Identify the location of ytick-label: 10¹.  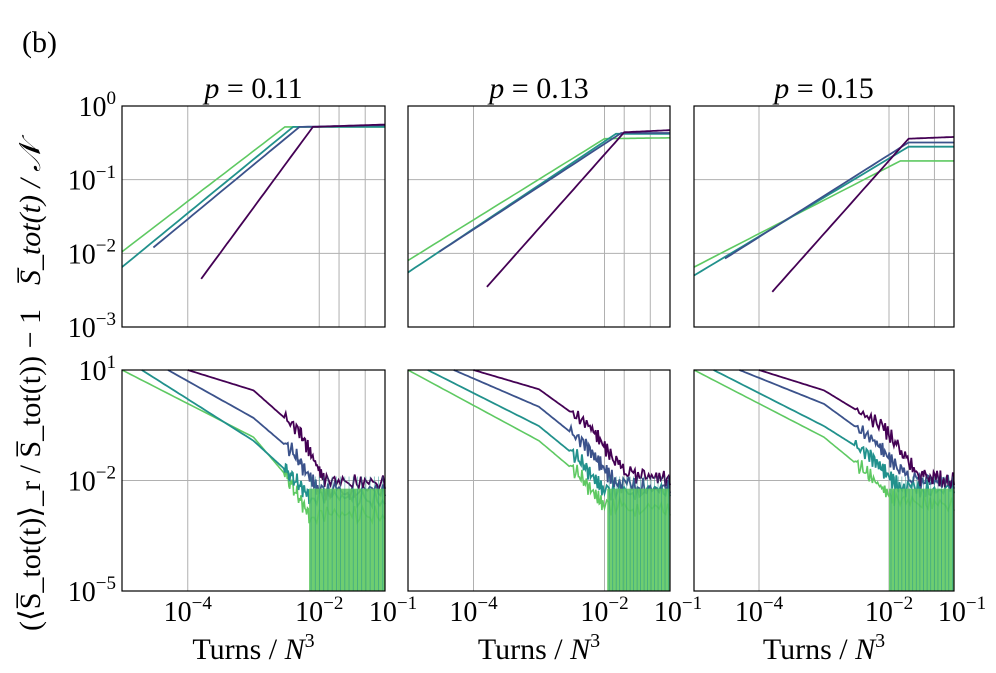
(97, 369).